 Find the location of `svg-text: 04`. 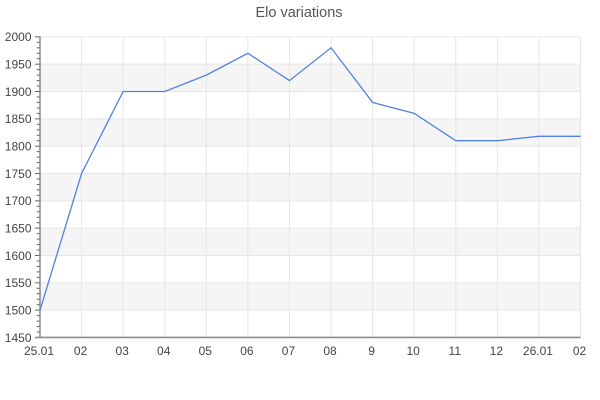

svg-text: 04 is located at coordinates (164, 351).